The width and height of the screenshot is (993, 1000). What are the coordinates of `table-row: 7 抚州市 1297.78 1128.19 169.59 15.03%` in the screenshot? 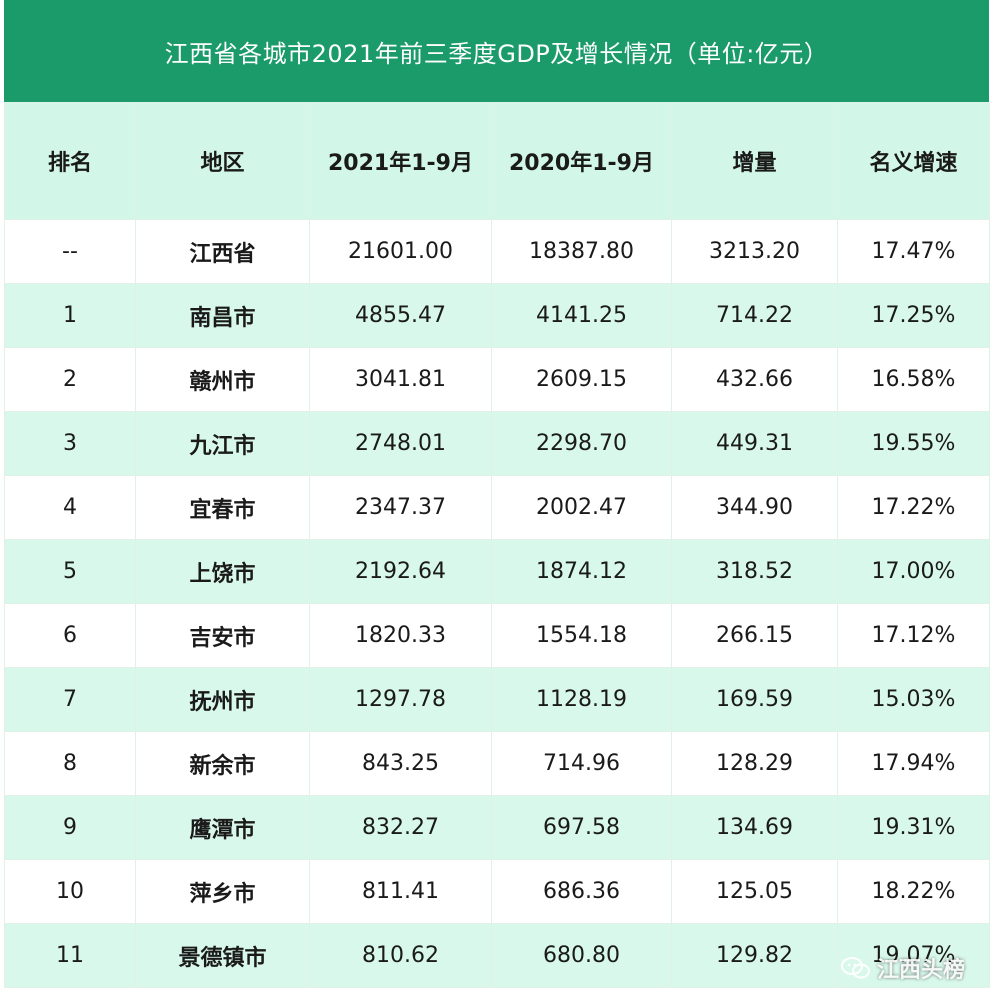 It's located at (497, 699).